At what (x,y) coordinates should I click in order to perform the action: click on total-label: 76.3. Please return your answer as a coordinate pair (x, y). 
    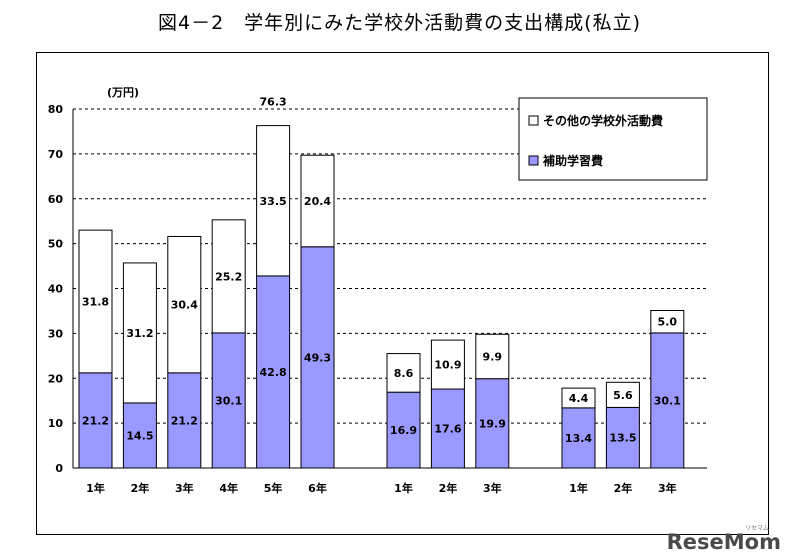
    Looking at the image, I should click on (273, 102).